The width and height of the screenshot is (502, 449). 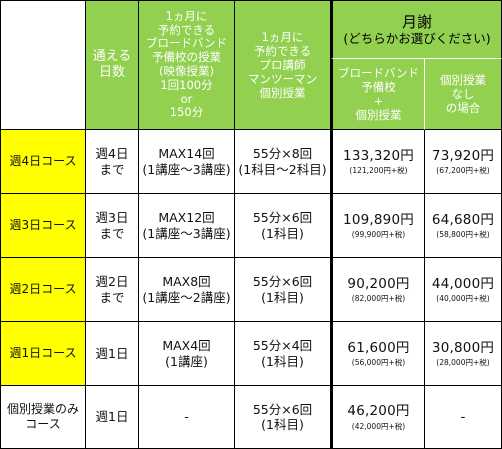 I want to click on days-cell: 週2日 まで, so click(x=112, y=290).